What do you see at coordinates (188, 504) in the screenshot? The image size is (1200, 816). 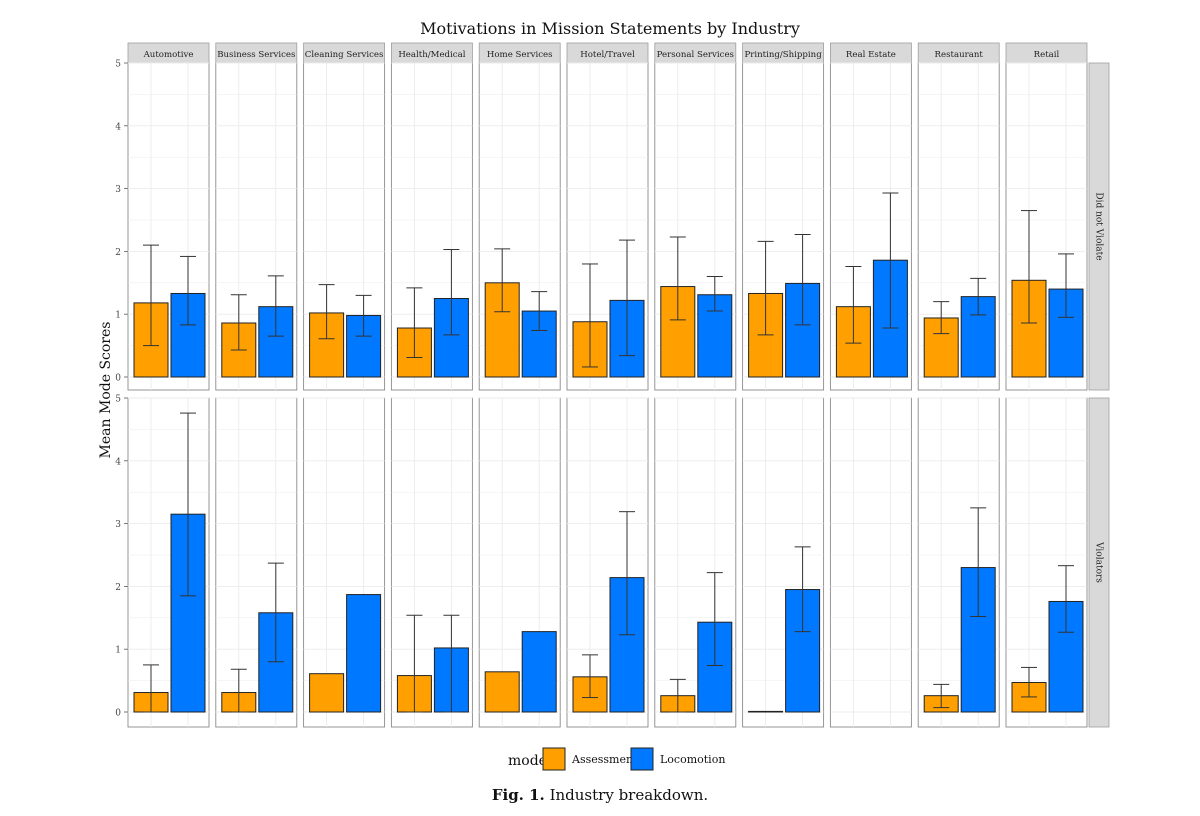 I see `error-bar-locomotion-automotive-violators` at bounding box center [188, 504].